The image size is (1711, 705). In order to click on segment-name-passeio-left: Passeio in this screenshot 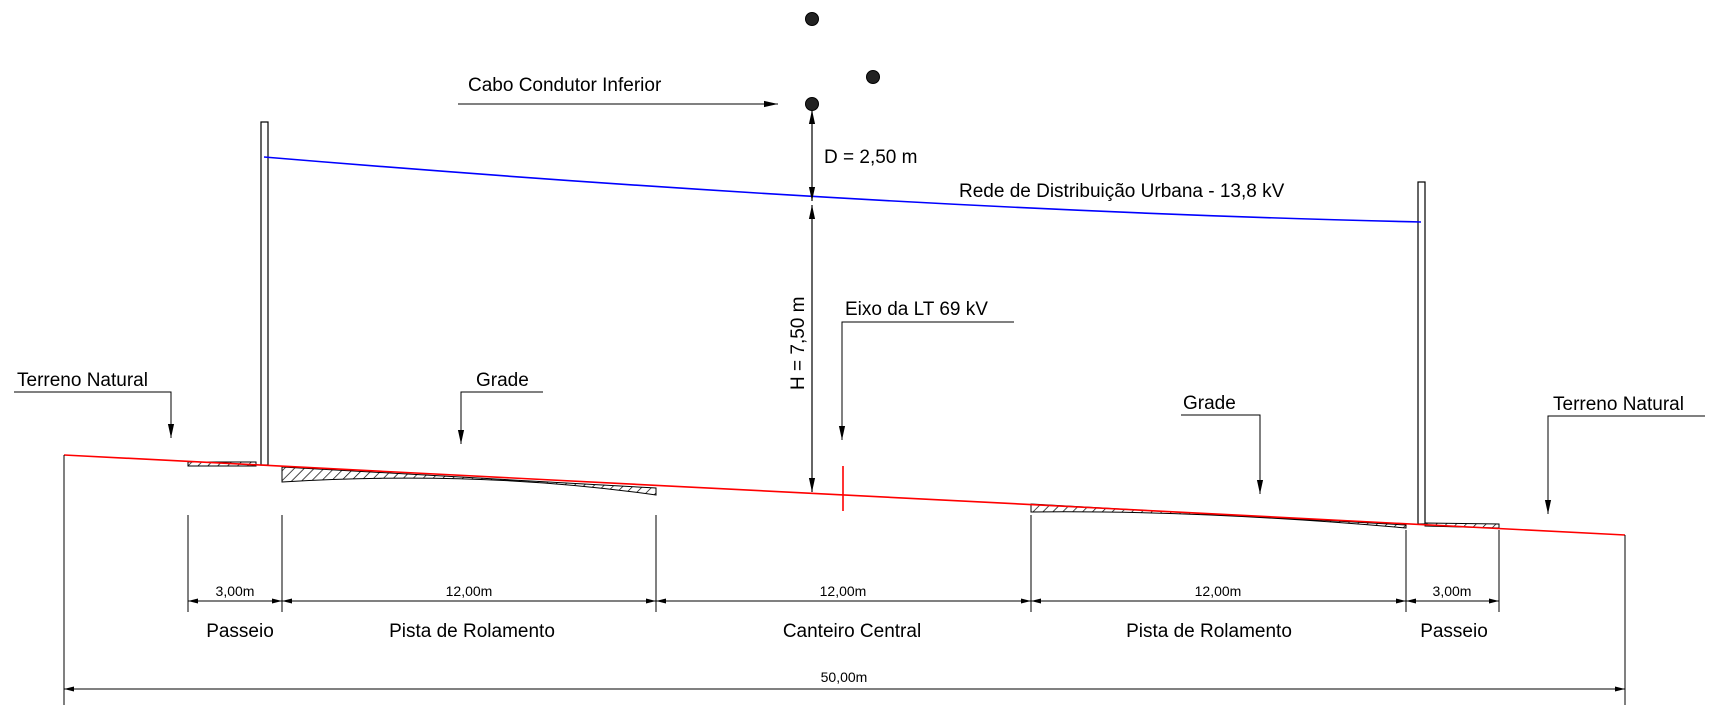, I will do `click(240, 631)`.